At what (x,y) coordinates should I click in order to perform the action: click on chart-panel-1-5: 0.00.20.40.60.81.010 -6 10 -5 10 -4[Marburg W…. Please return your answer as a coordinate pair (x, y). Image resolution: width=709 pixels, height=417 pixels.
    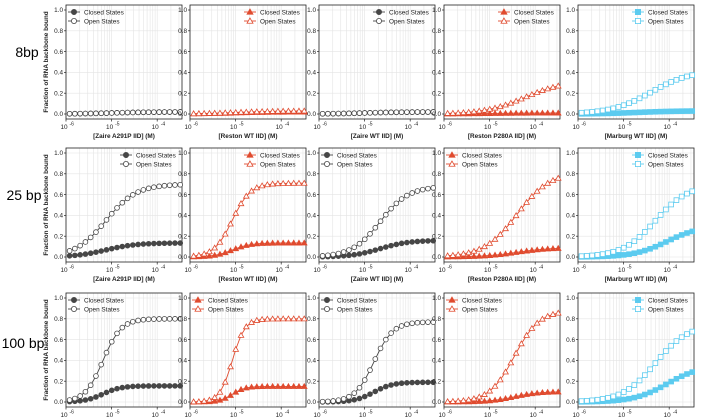
    Looking at the image, I should click on (631, 72).